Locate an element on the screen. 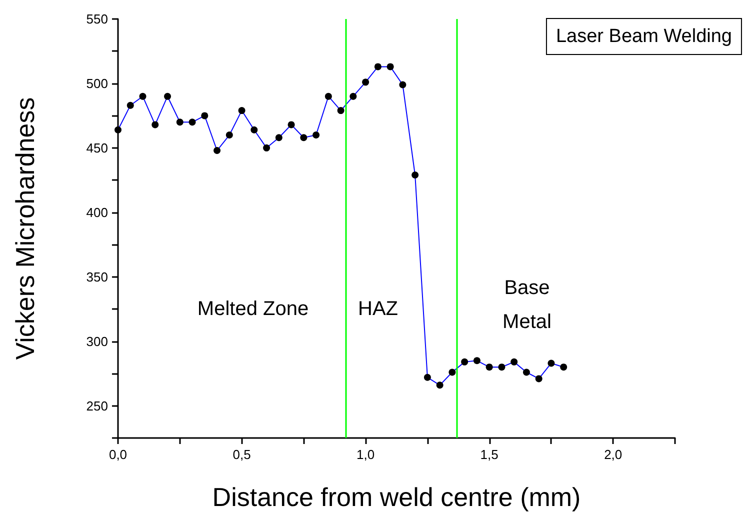 This screenshot has height=518, width=754. y-tick-label: 300 is located at coordinates (97, 341).